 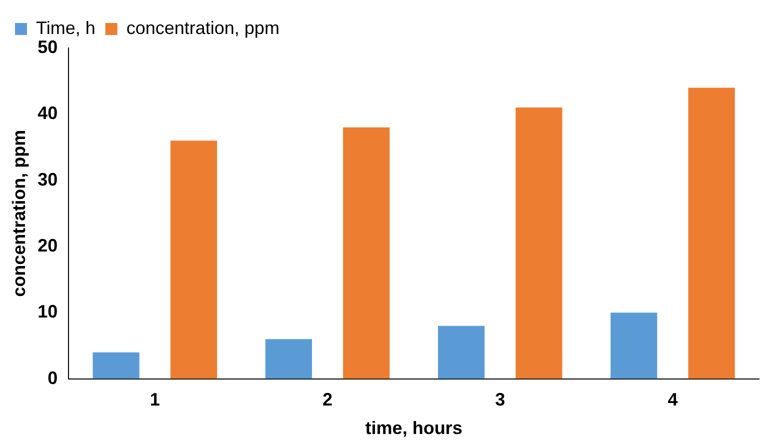 I want to click on x-tick-label: 1, so click(x=155, y=400).